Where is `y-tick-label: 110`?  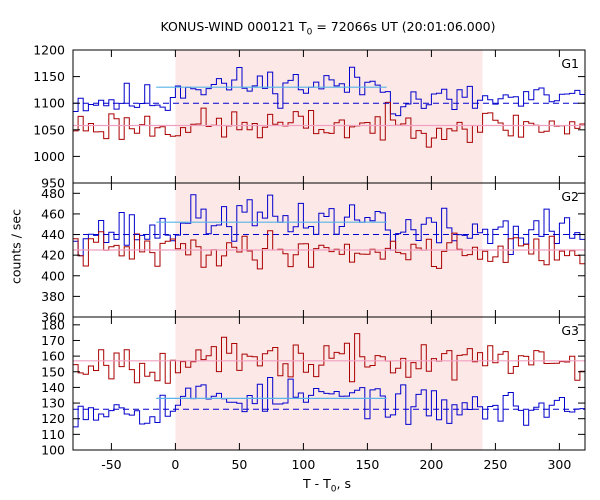
y-tick-label: 110 is located at coordinates (53, 434).